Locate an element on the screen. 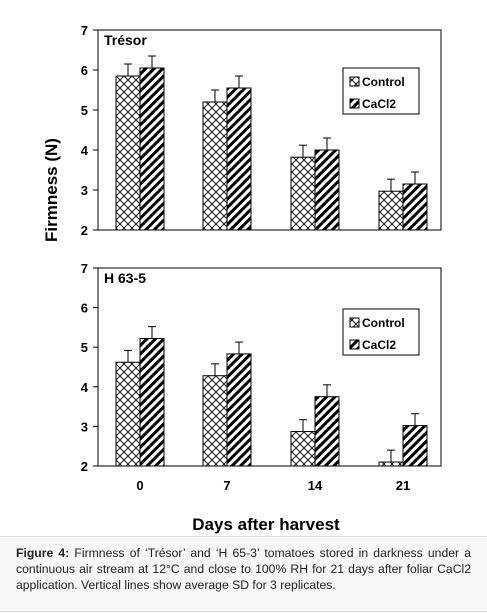 This screenshot has height=613, width=487. x-tick-label: 14 is located at coordinates (315, 485).